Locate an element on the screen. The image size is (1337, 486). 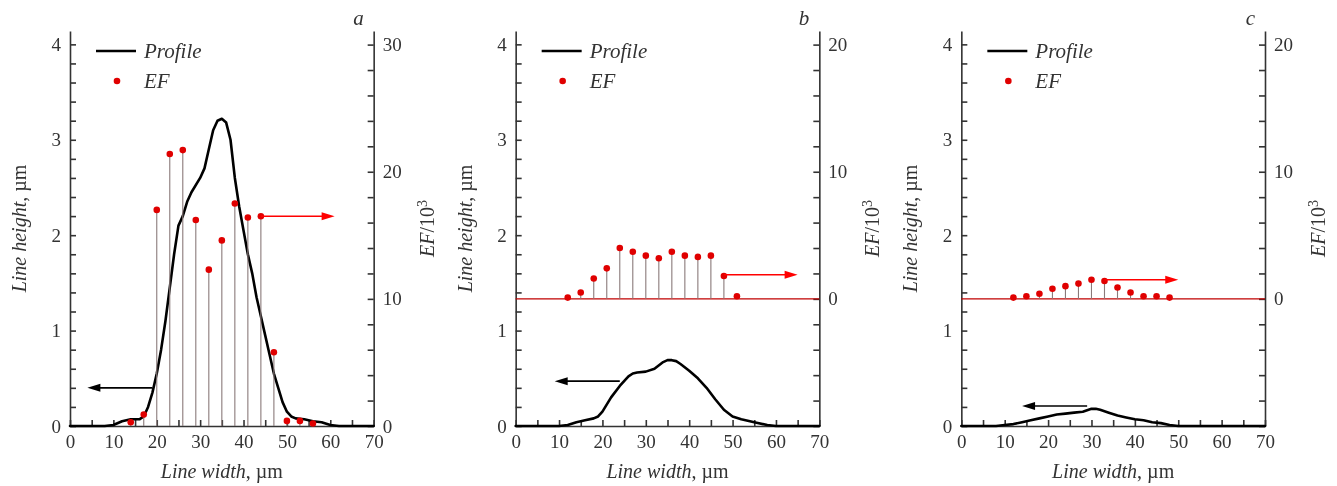
chart-title: c is located at coordinates (1250, 18).